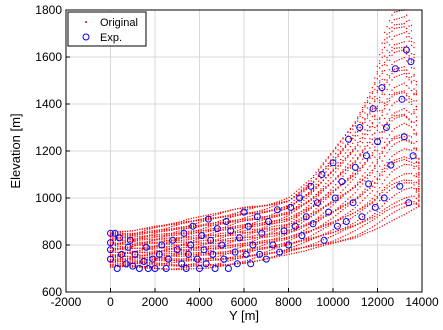 This screenshot has width=443, height=330. I want to click on y-axis-label: Elevation [m], so click(15, 150).